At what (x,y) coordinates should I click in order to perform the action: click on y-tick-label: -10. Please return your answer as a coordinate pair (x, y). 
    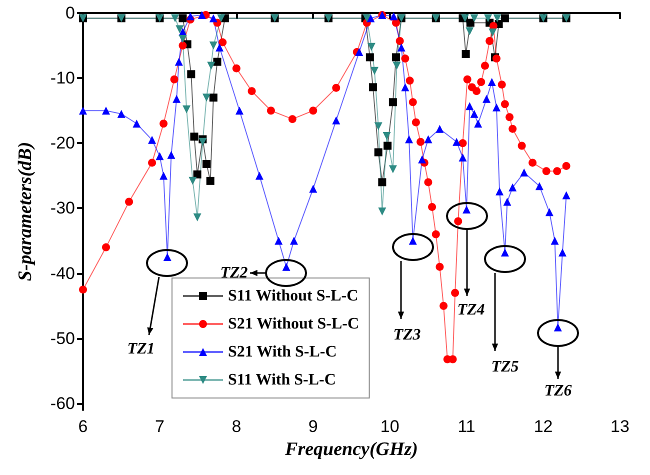
    Looking at the image, I should click on (62, 78).